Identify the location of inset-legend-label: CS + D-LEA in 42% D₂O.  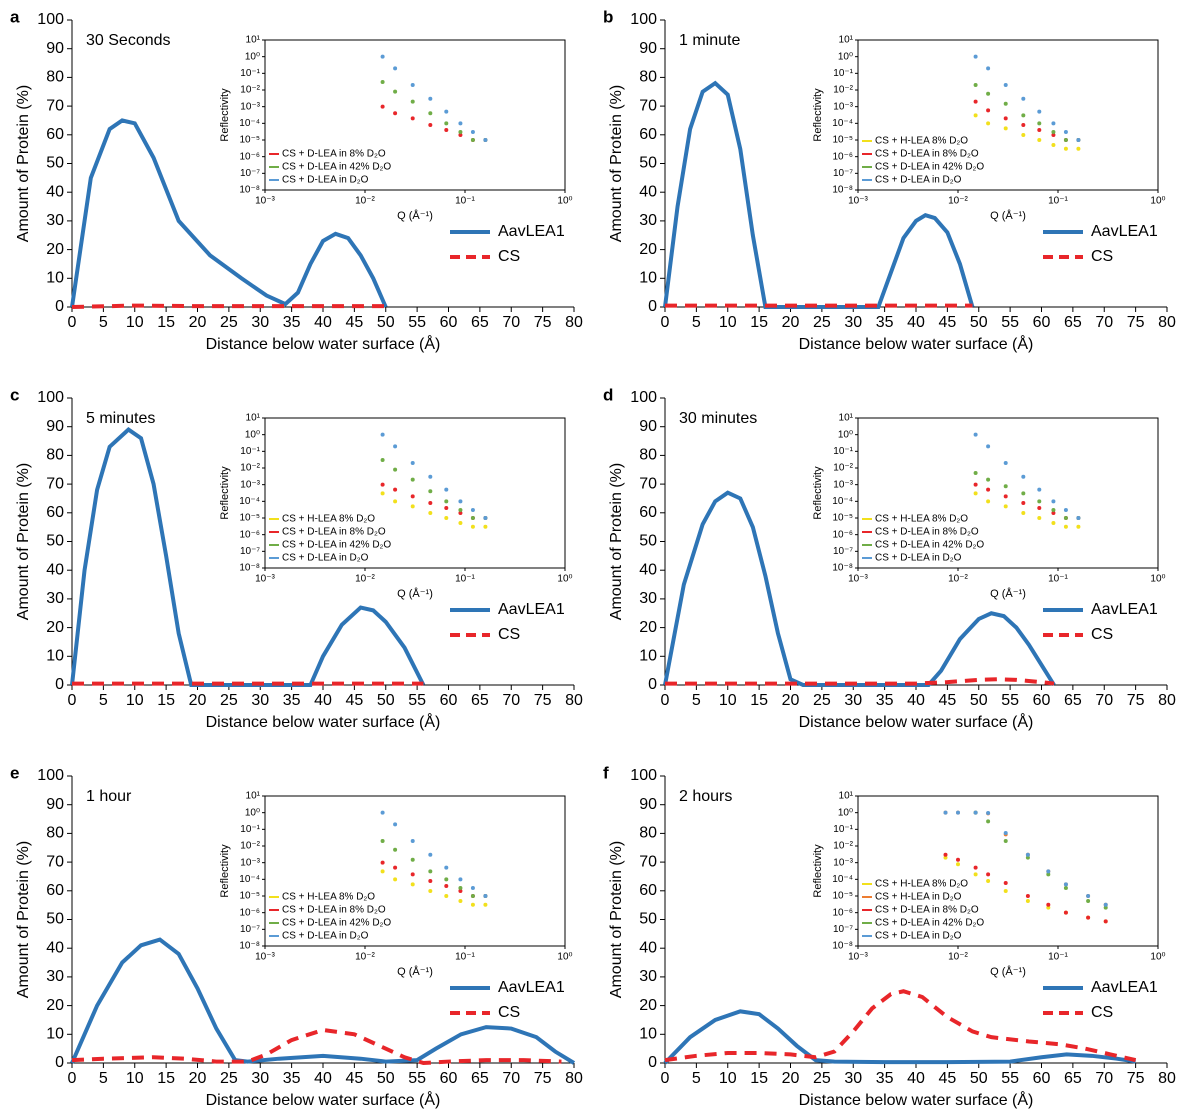
(336, 545).